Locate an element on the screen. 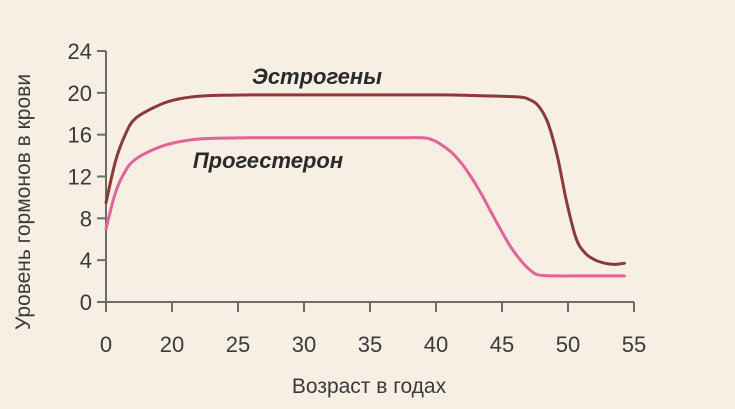 This screenshot has width=735, height=409. x-tick-label: 55 is located at coordinates (634, 344).